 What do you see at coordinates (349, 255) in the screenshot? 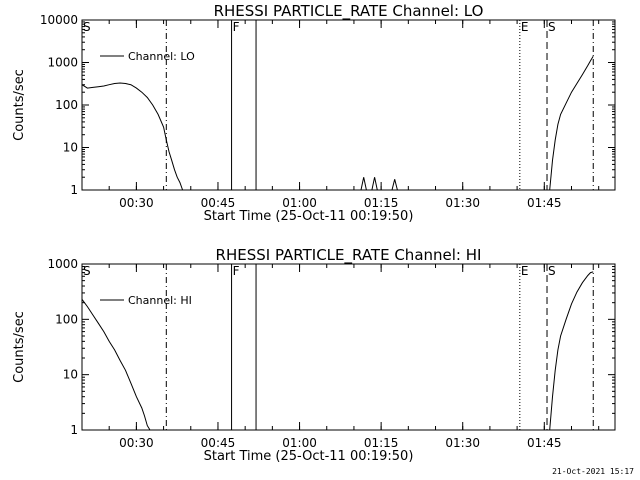
I see `chart2-title: RHESSI PARTICLE_RATE Channel: HI` at bounding box center [349, 255].